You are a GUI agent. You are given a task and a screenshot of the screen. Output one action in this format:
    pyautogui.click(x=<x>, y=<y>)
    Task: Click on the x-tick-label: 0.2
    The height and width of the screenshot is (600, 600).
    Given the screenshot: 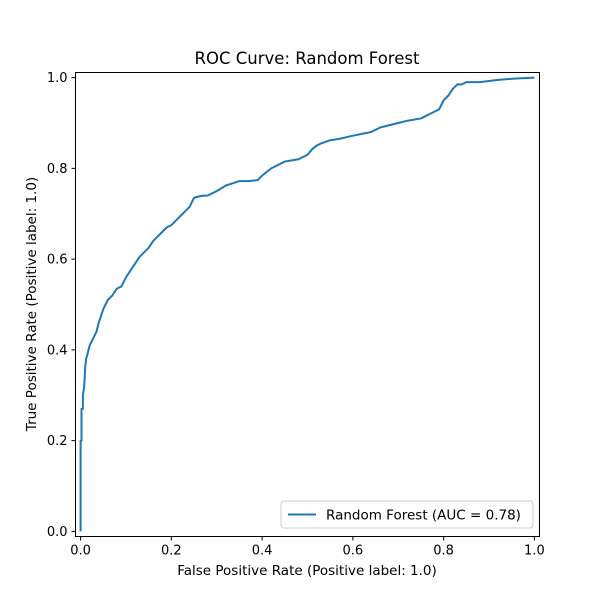 What is the action you would take?
    pyautogui.click(x=171, y=551)
    